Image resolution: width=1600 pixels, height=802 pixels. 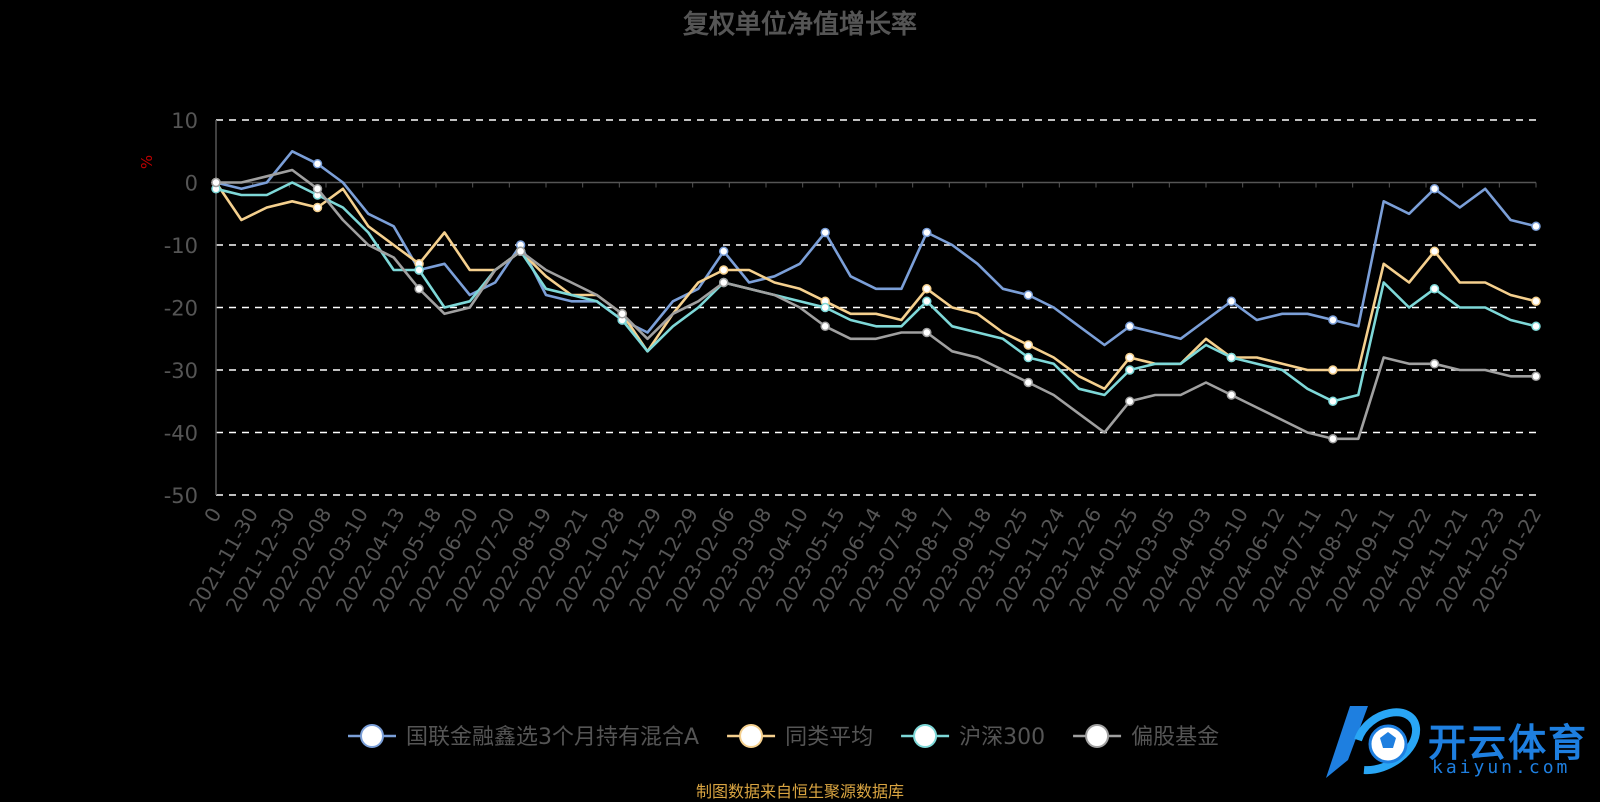 I want to click on legend-label: 偏股基金, so click(x=1175, y=737).